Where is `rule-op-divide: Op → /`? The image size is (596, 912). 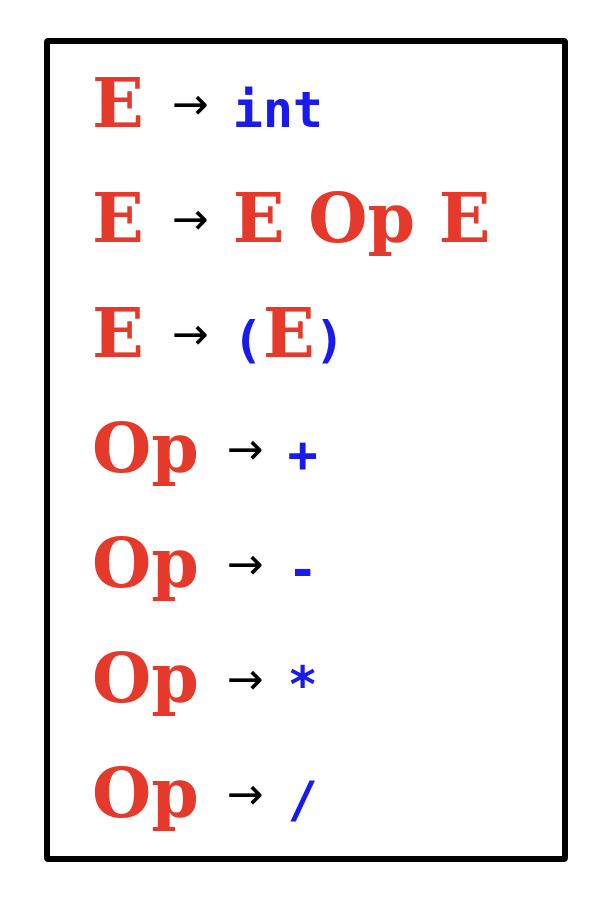
rule-op-divide: Op → / is located at coordinates (205, 805).